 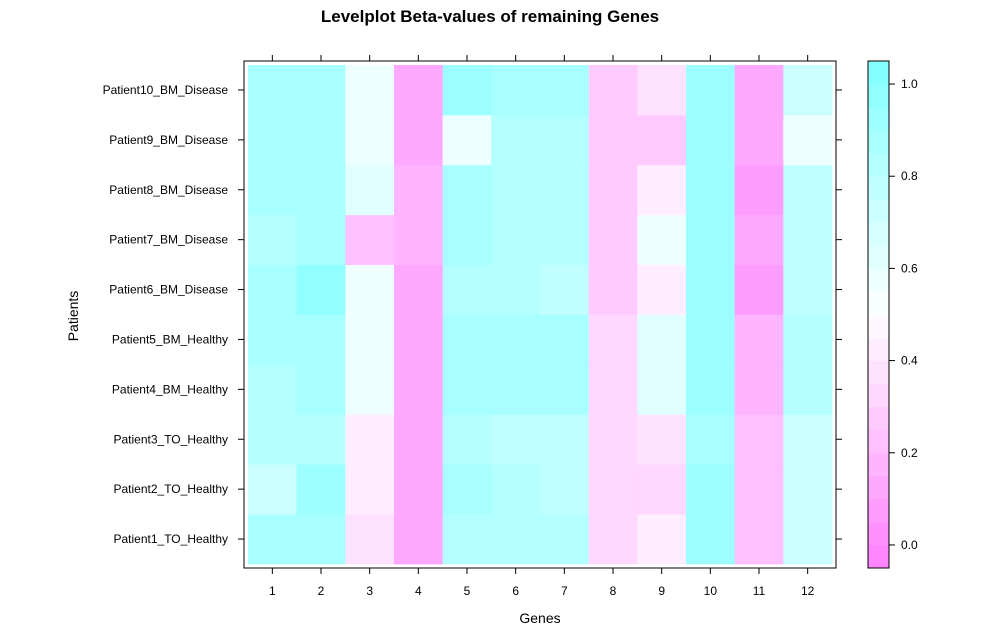 What do you see at coordinates (321, 591) in the screenshot?
I see `x-tick-label: 2` at bounding box center [321, 591].